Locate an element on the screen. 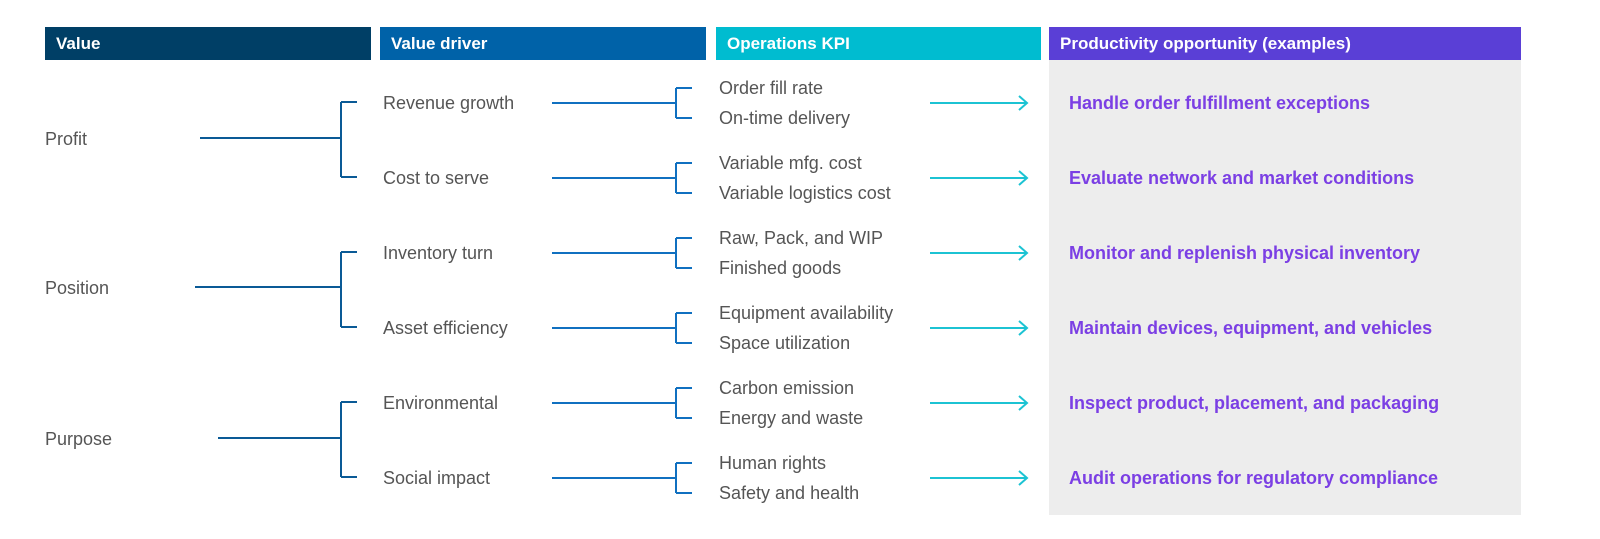  productivity-opportunity: Monitor and replenish physical inventory is located at coordinates (1245, 253).